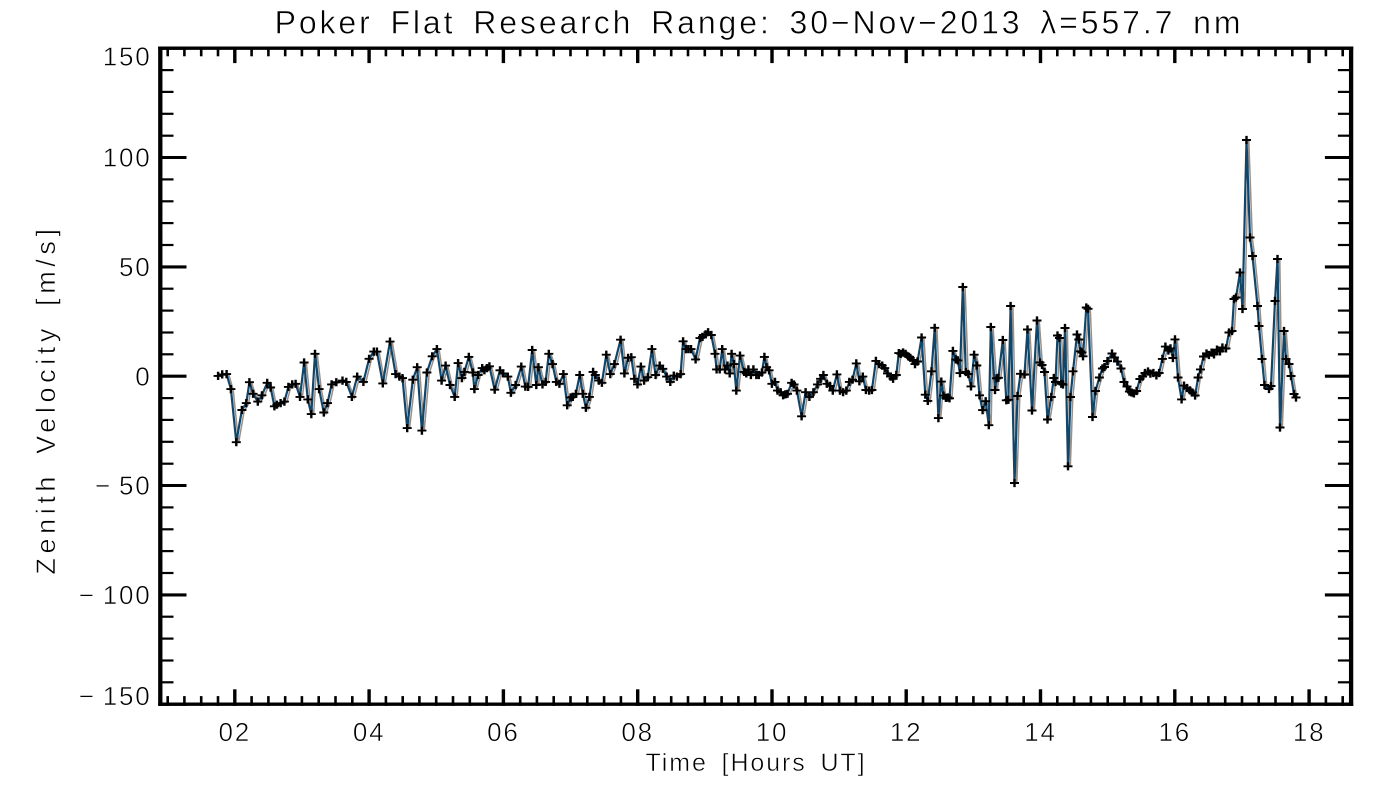 The image size is (1400, 800). Describe the element at coordinates (772, 732) in the screenshot. I see `svg-text: 10` at that location.